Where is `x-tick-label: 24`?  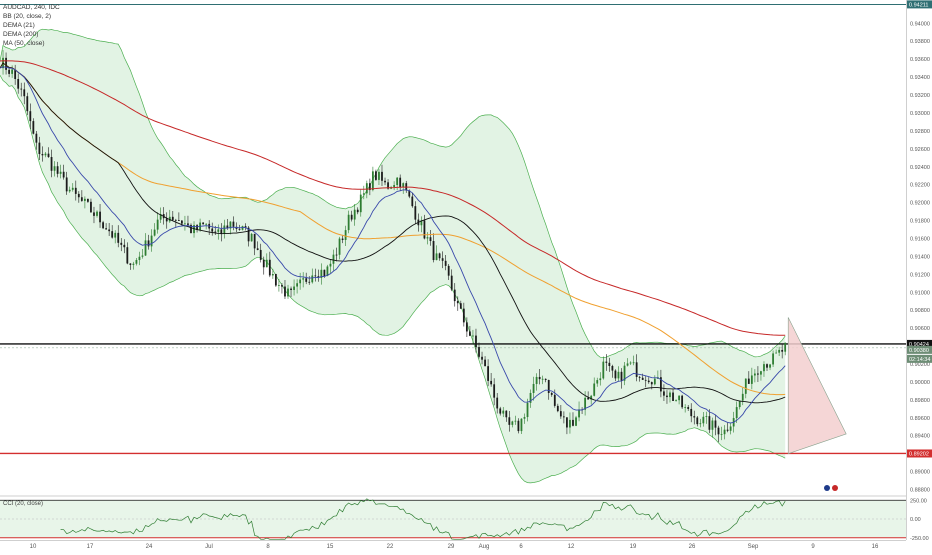 x-tick-label: 24 is located at coordinates (149, 547).